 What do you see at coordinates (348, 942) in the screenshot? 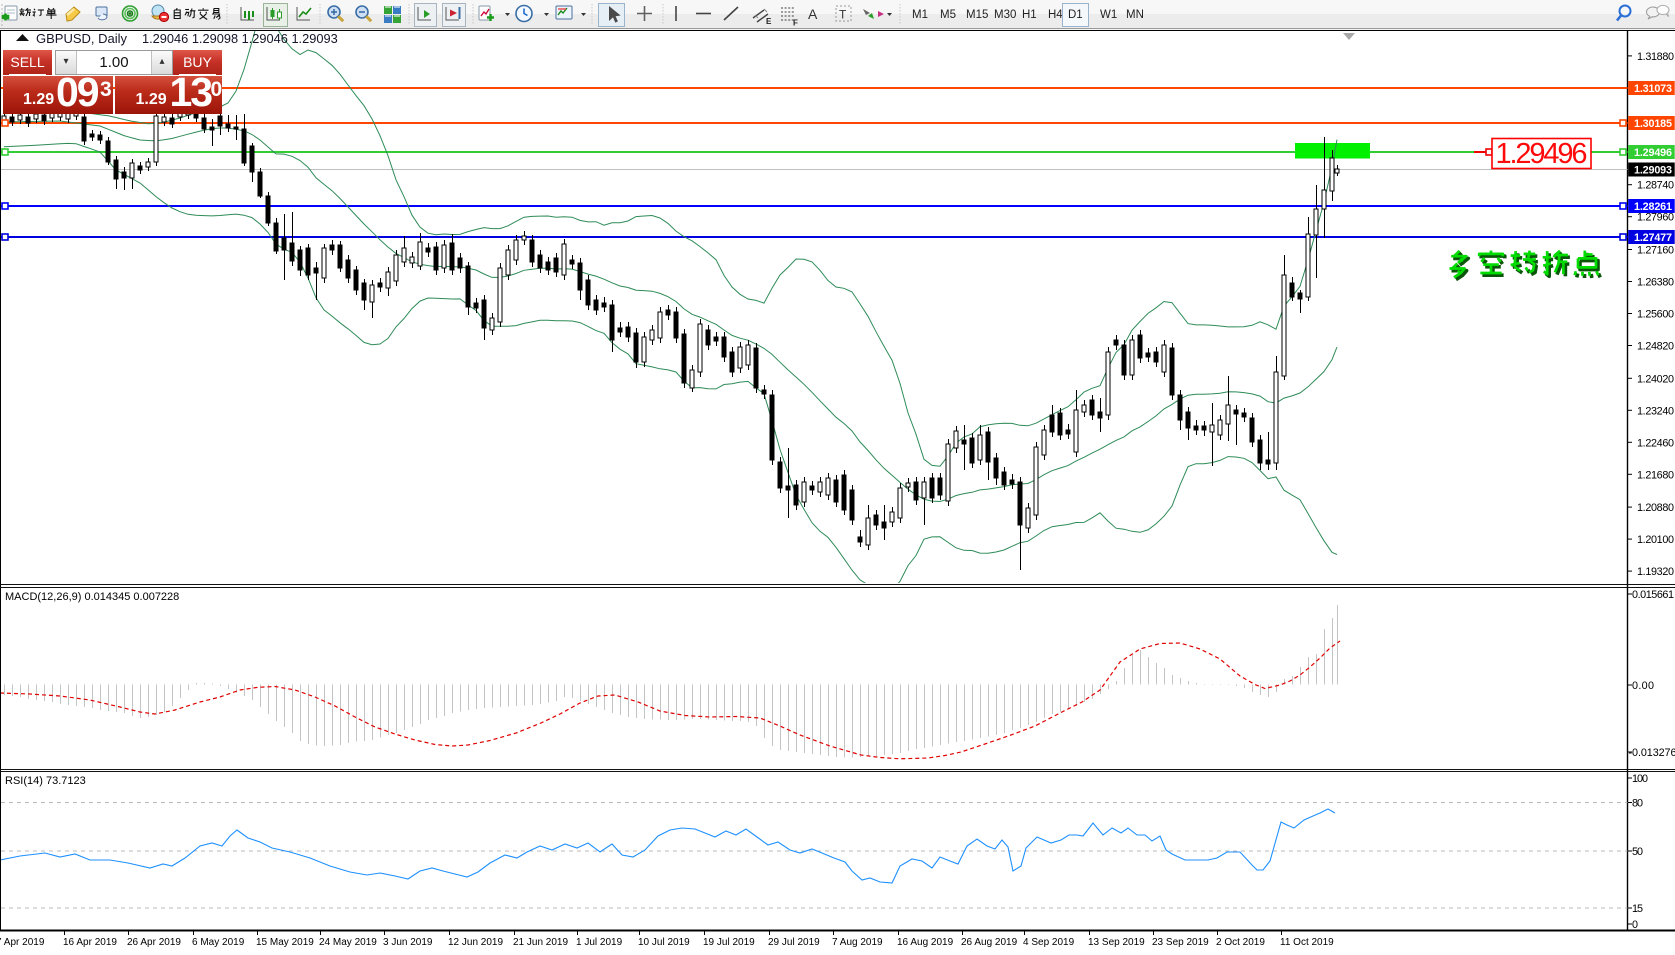
I see `svg-text: 24 May 2019` at bounding box center [348, 942].